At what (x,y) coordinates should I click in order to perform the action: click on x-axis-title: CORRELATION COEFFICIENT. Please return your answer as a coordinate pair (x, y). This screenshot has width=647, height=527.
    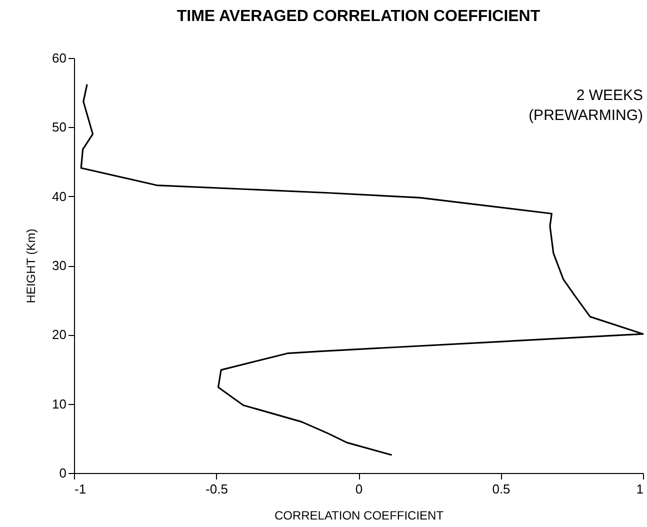
    Looking at the image, I should click on (359, 515).